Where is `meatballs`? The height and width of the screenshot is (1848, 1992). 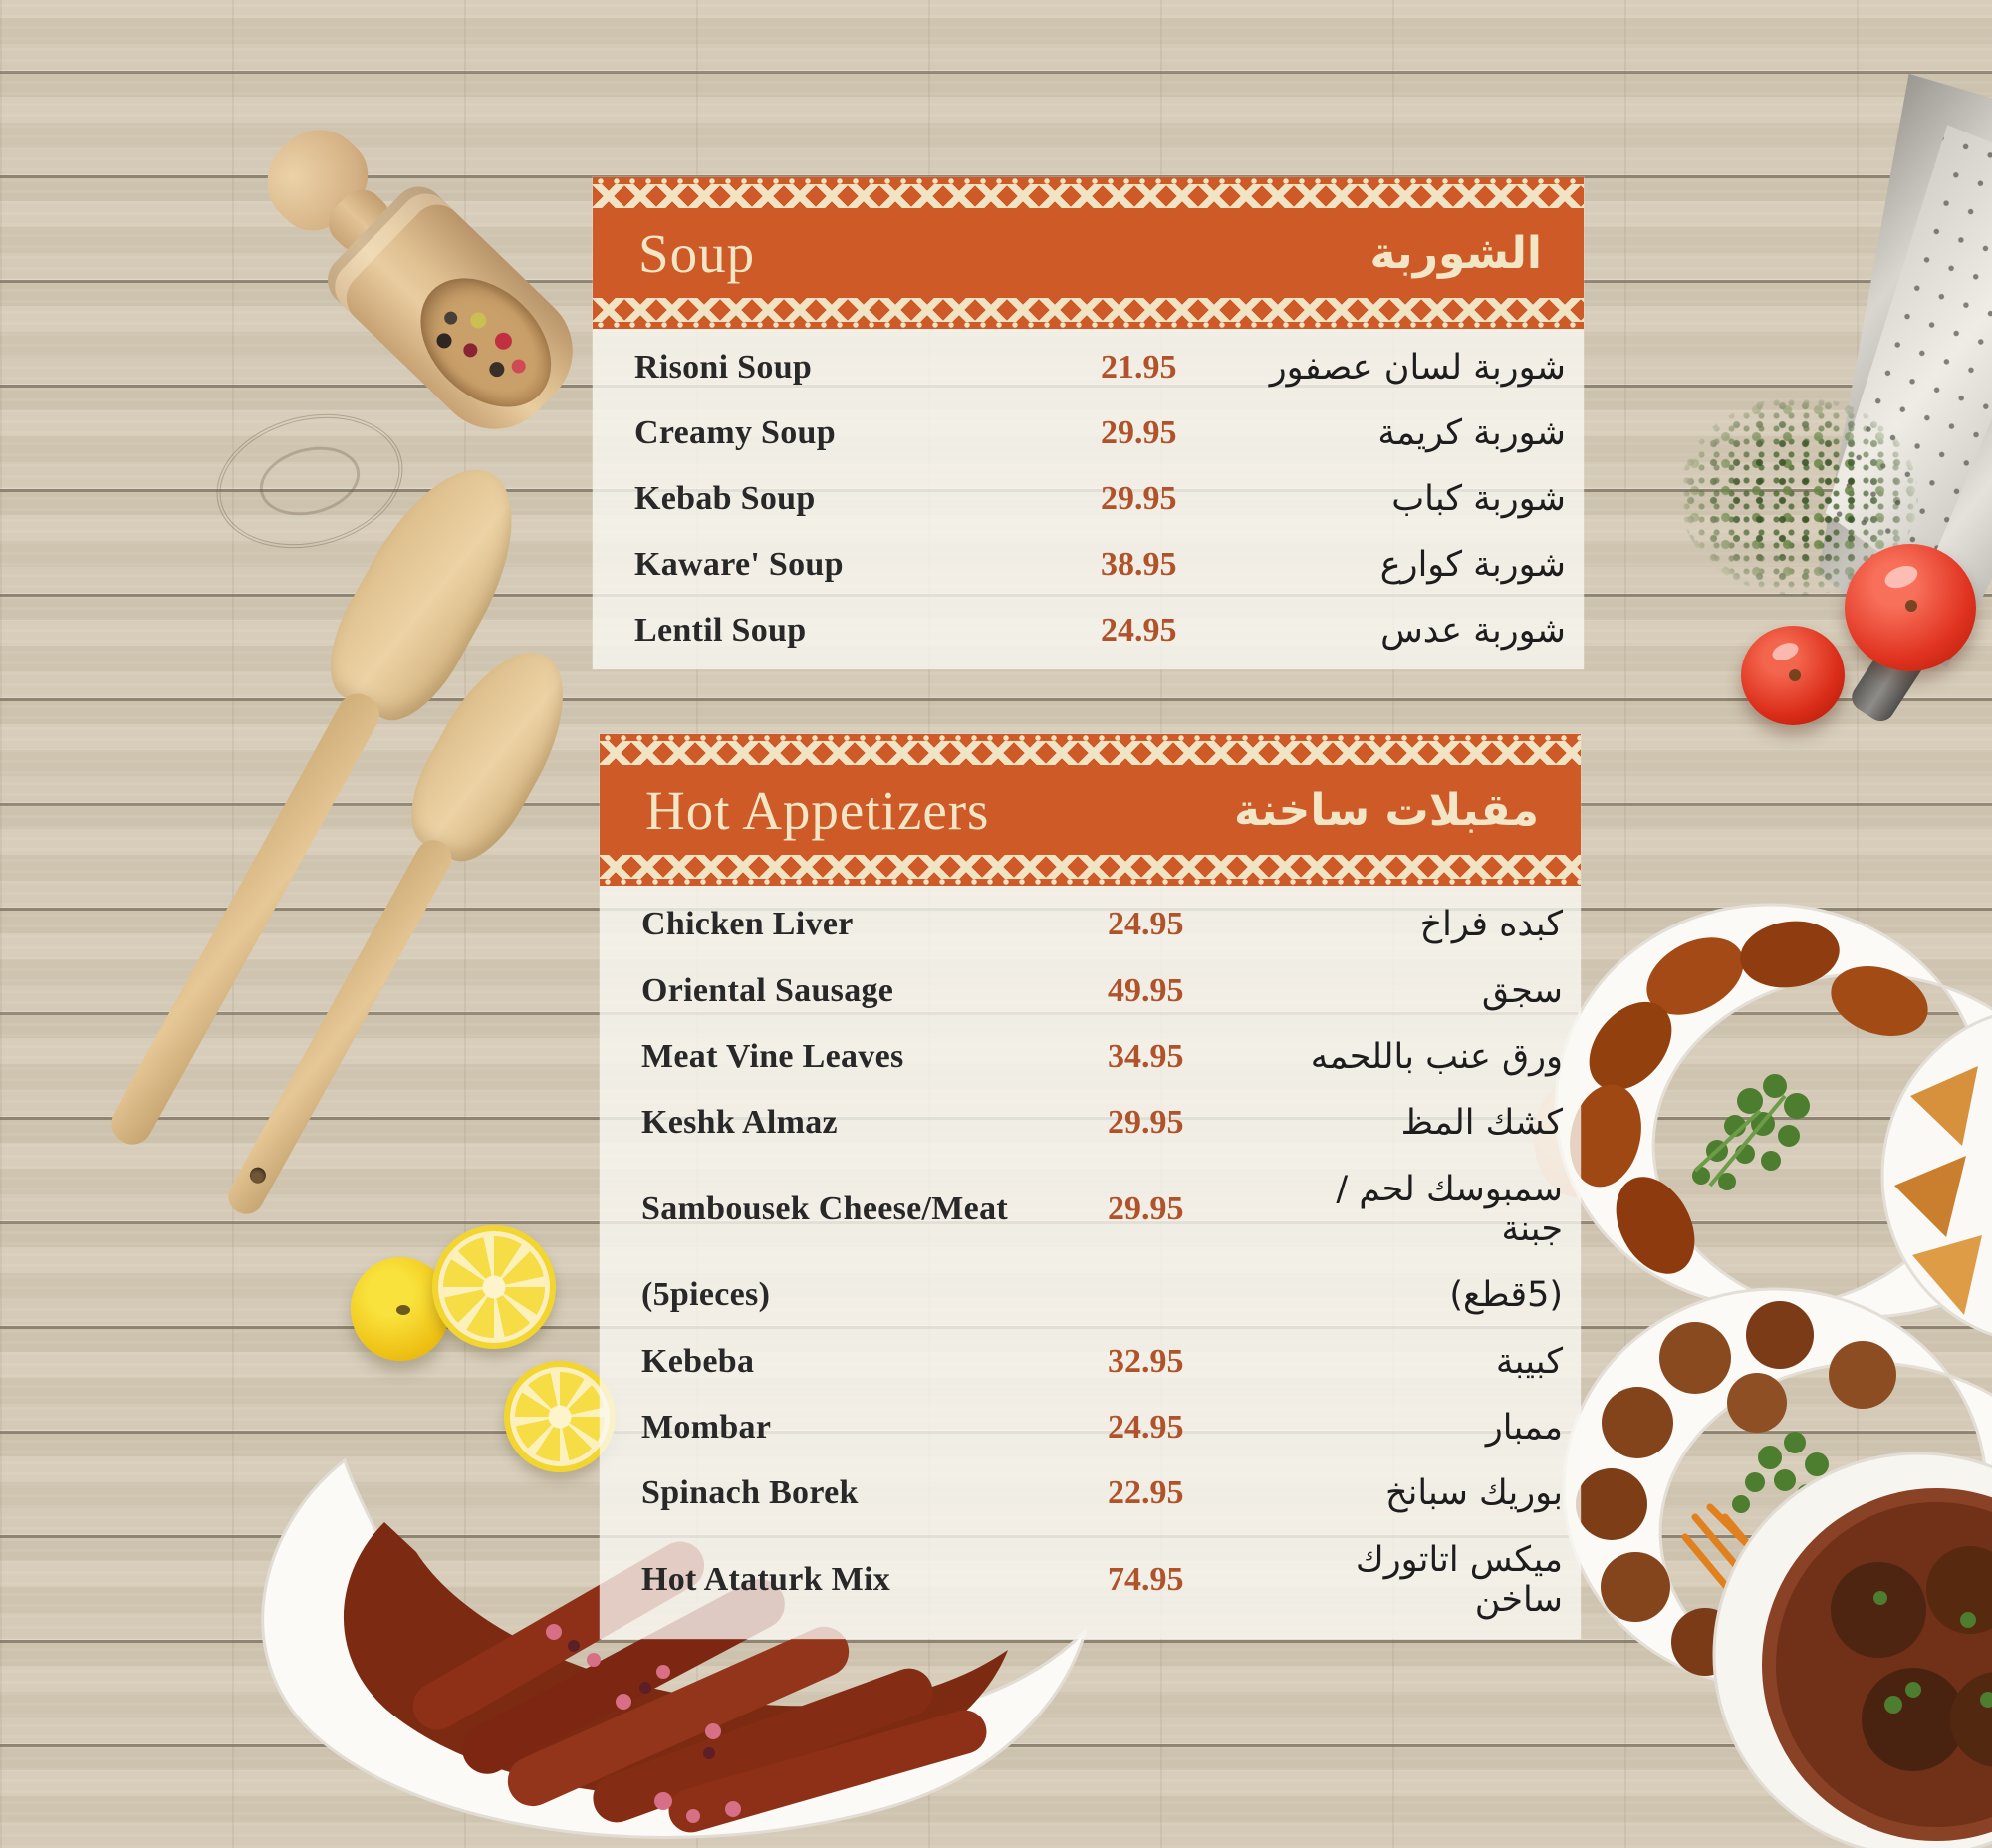 meatballs is located at coordinates (1736, 1489).